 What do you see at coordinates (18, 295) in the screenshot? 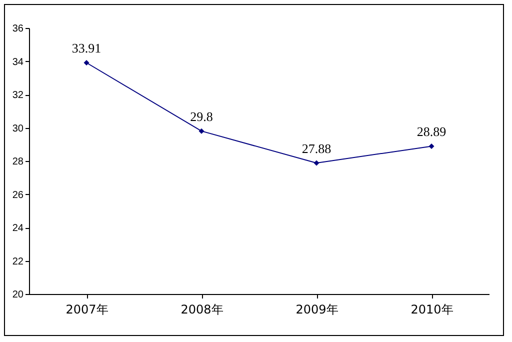
I see `y-tick-label: 20` at bounding box center [18, 295].